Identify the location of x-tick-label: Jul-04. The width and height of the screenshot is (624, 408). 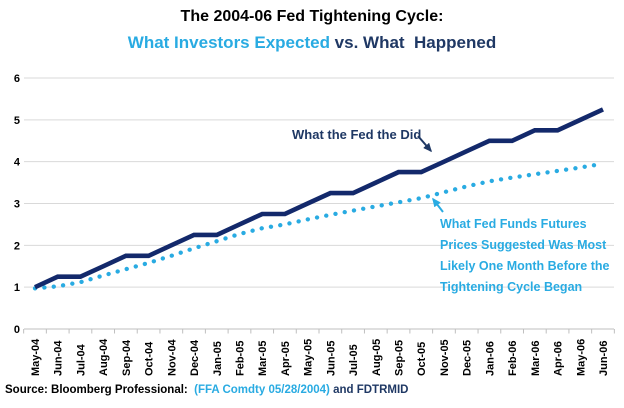
(81, 359).